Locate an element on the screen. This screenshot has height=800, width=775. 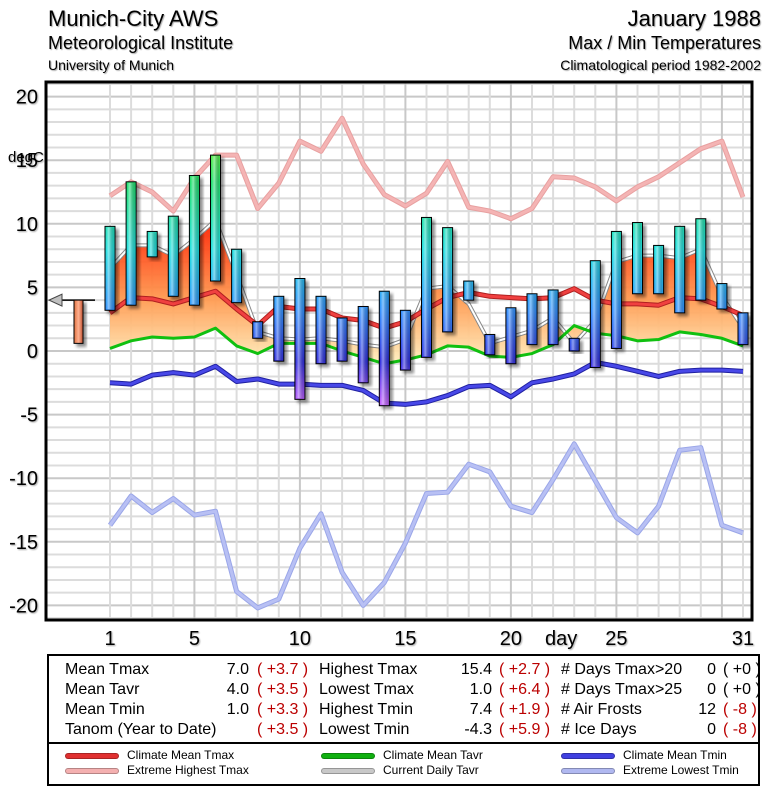
stat-label: Lowest Tmin is located at coordinates (364, 729).